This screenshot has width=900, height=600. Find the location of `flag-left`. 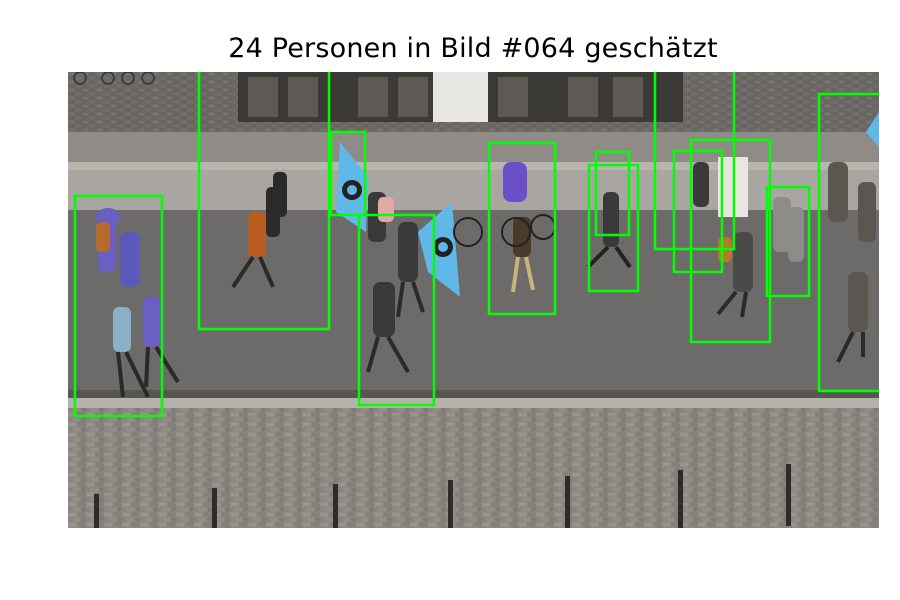

flag-left is located at coordinates (352, 187).